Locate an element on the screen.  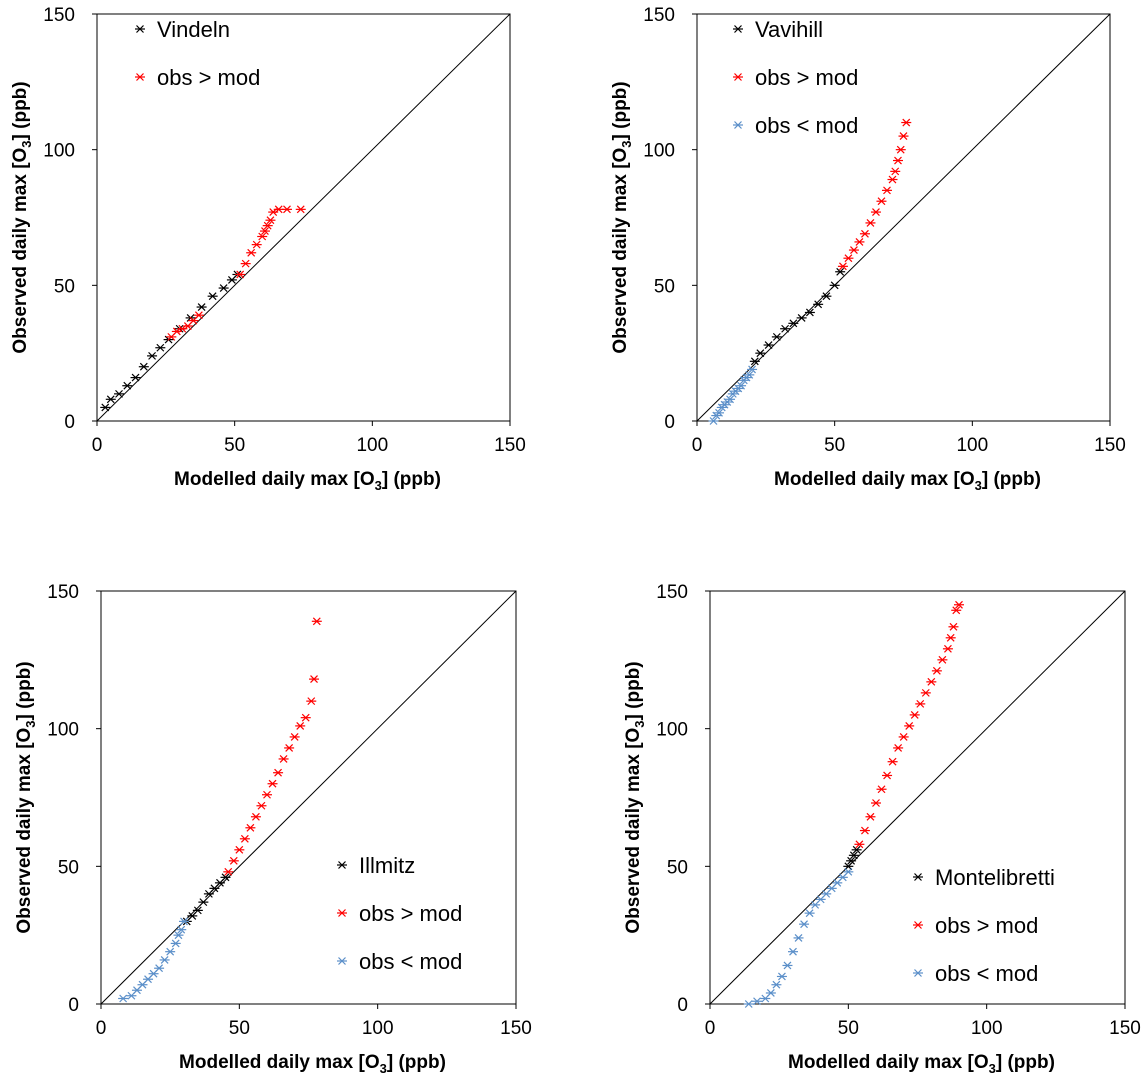
legend-entry: obs > mod is located at coordinates (410, 913).